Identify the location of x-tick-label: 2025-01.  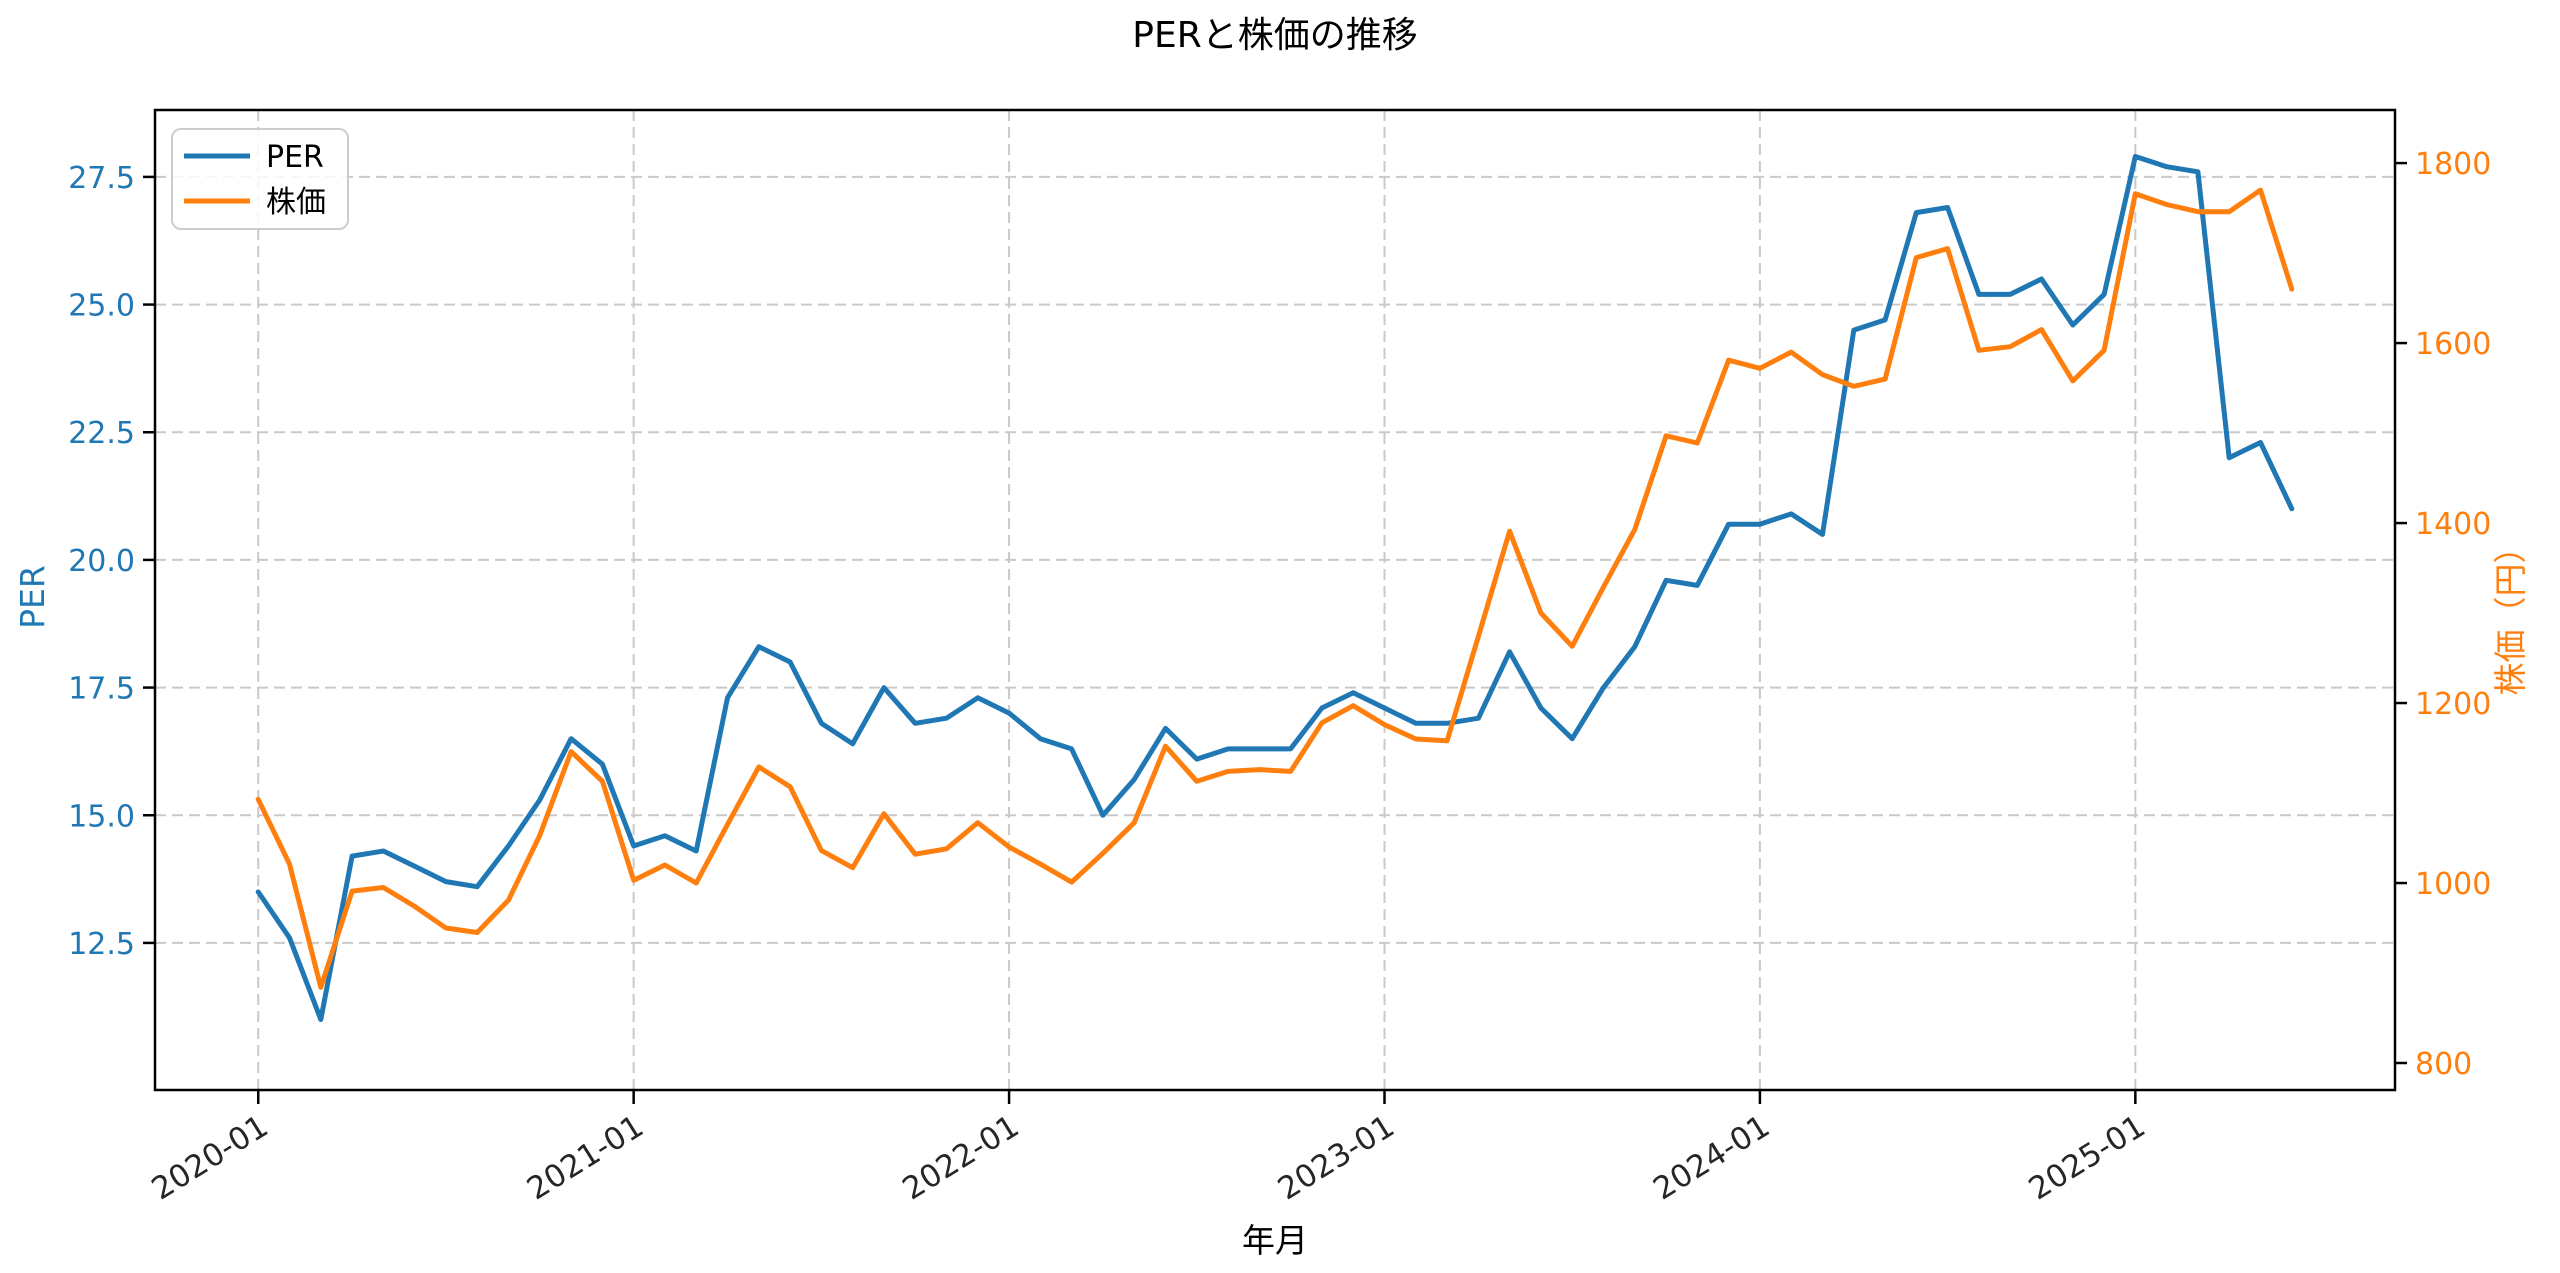
(2087, 1157).